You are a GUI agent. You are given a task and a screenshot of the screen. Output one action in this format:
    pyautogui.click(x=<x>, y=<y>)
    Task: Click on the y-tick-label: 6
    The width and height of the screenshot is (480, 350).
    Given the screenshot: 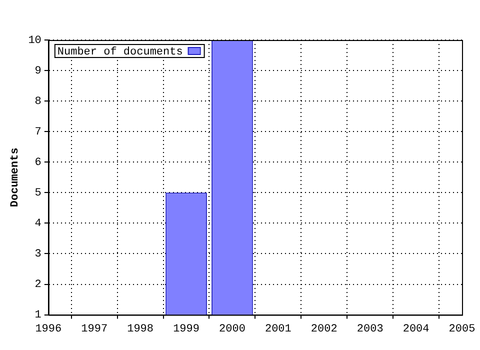 What is the action you would take?
    pyautogui.click(x=38, y=163)
    